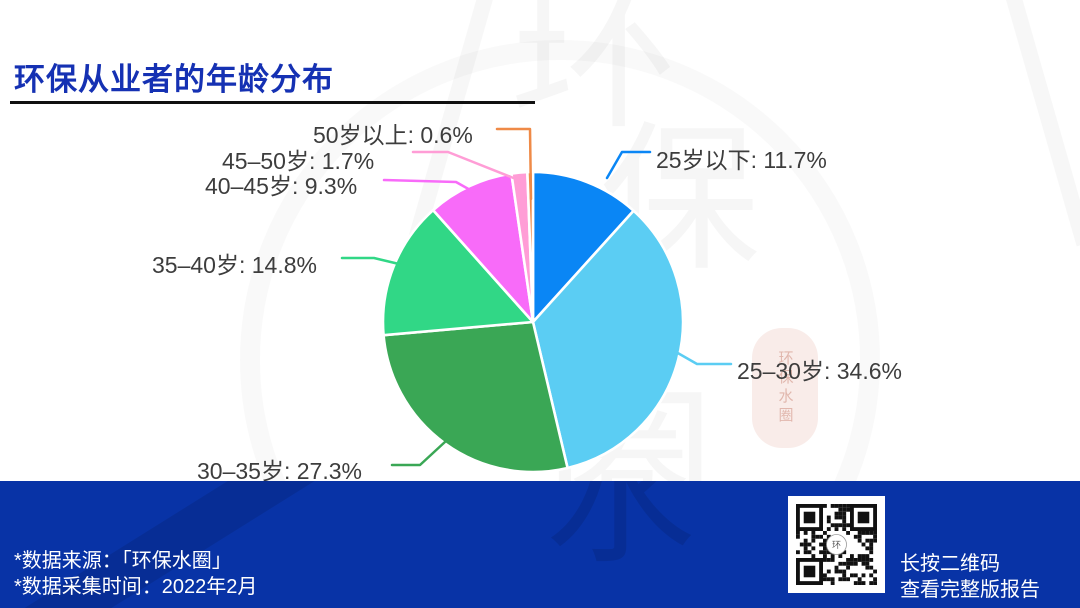 The width and height of the screenshot is (1080, 608). I want to click on svg-text: 环, so click(836, 545).